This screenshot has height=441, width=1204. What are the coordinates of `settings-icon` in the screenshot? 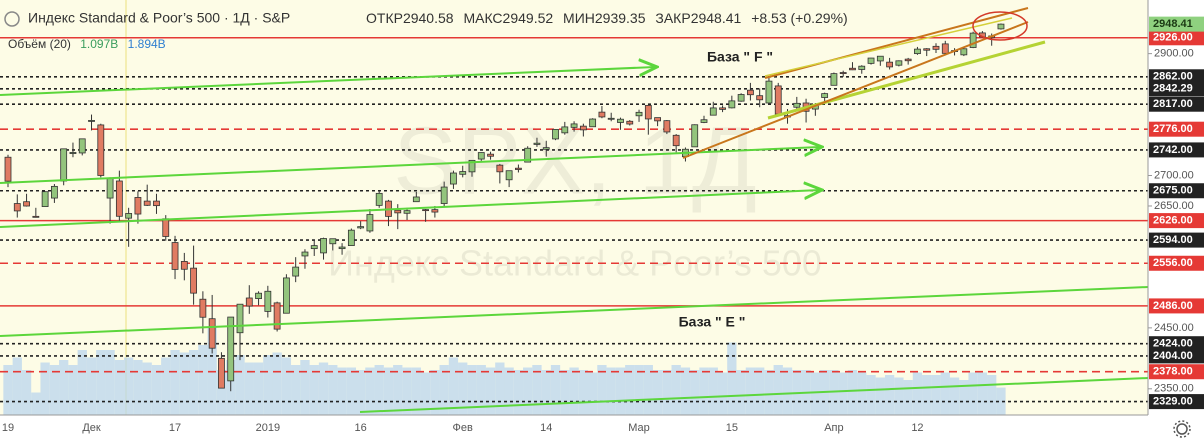 It's located at (1182, 429).